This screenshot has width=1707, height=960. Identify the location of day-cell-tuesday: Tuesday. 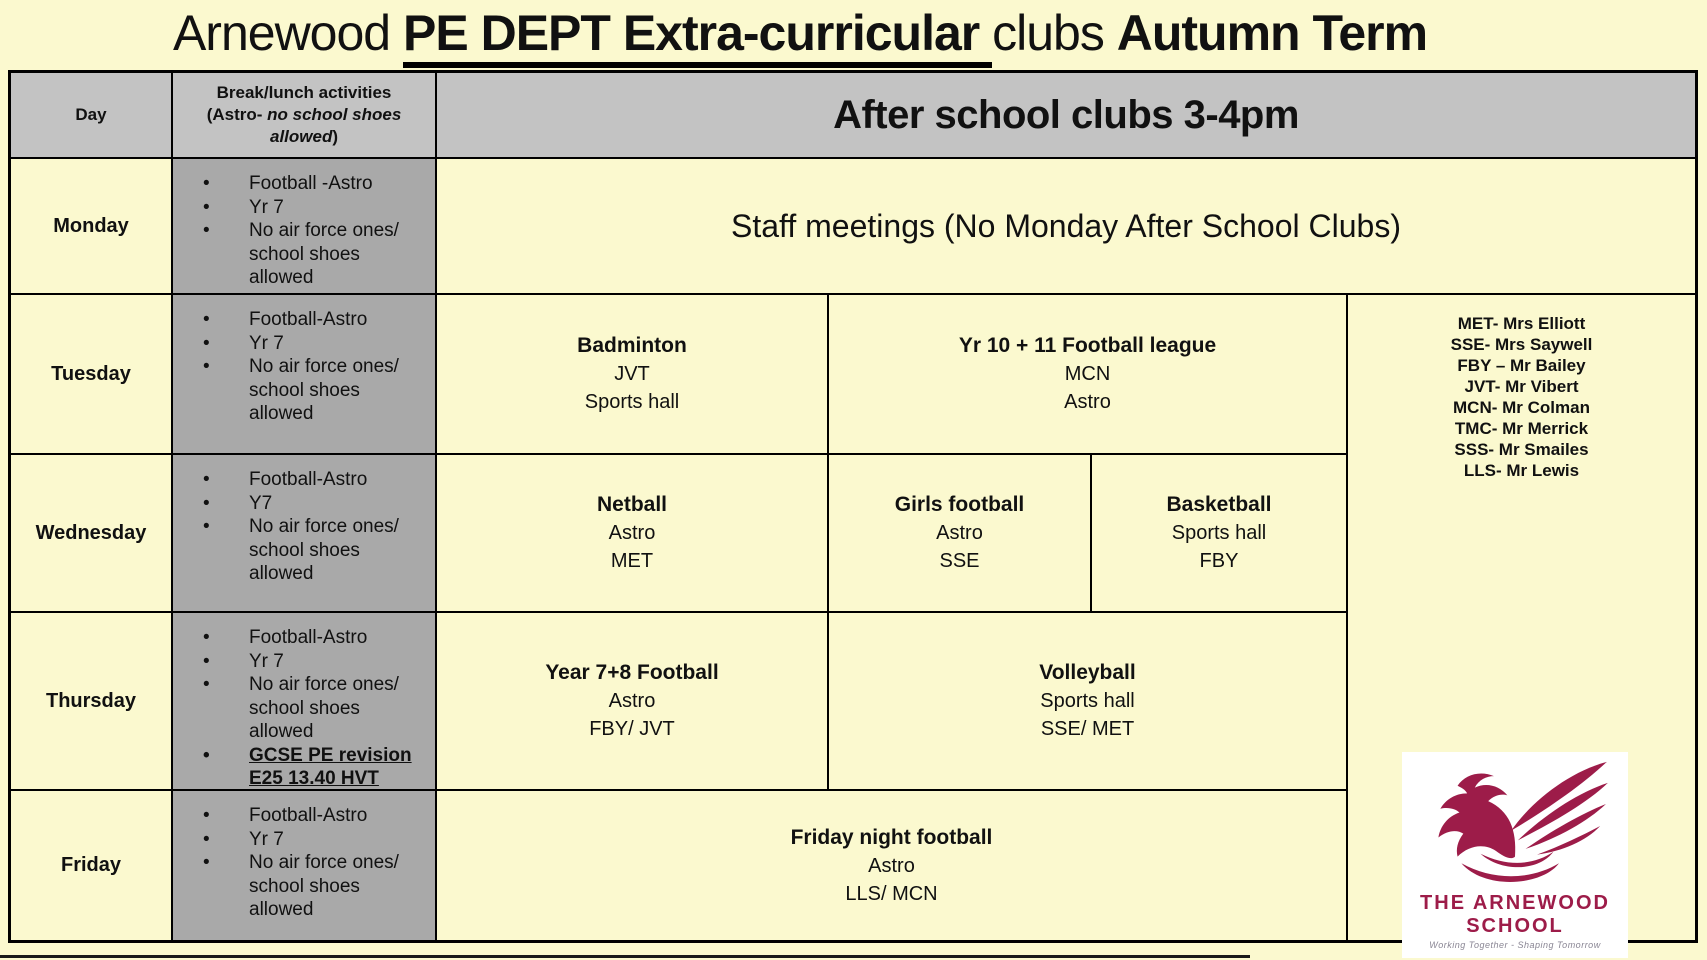
(92, 375).